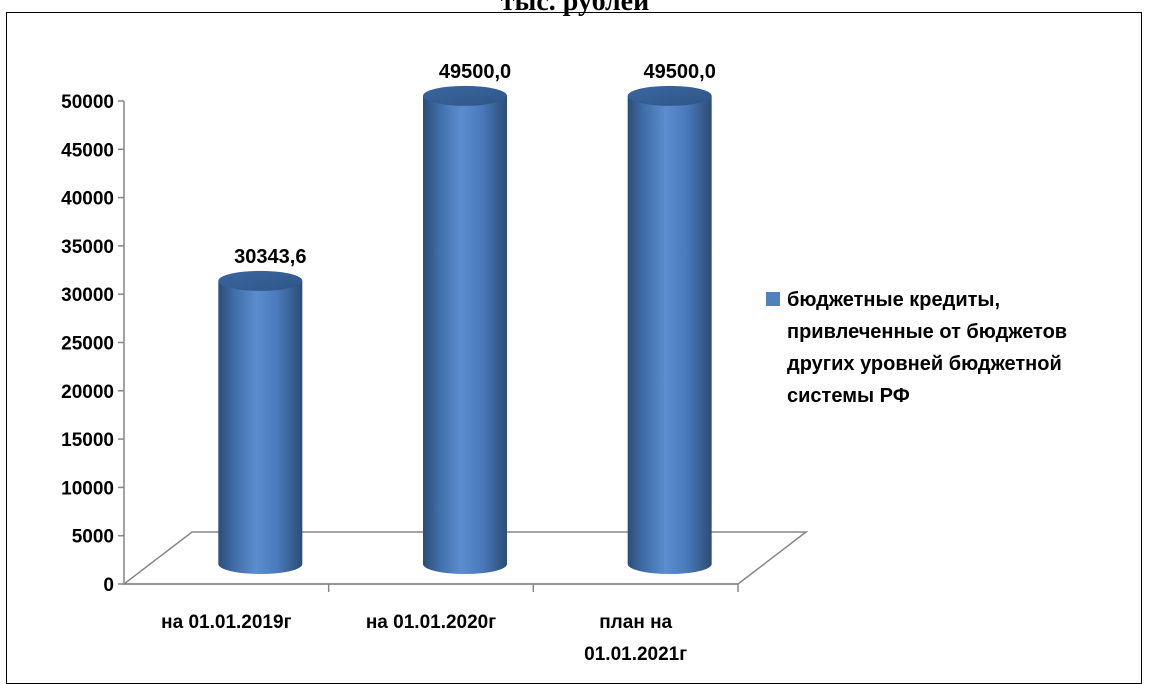  What do you see at coordinates (87, 392) in the screenshot?
I see `y-tick-label: 20000` at bounding box center [87, 392].